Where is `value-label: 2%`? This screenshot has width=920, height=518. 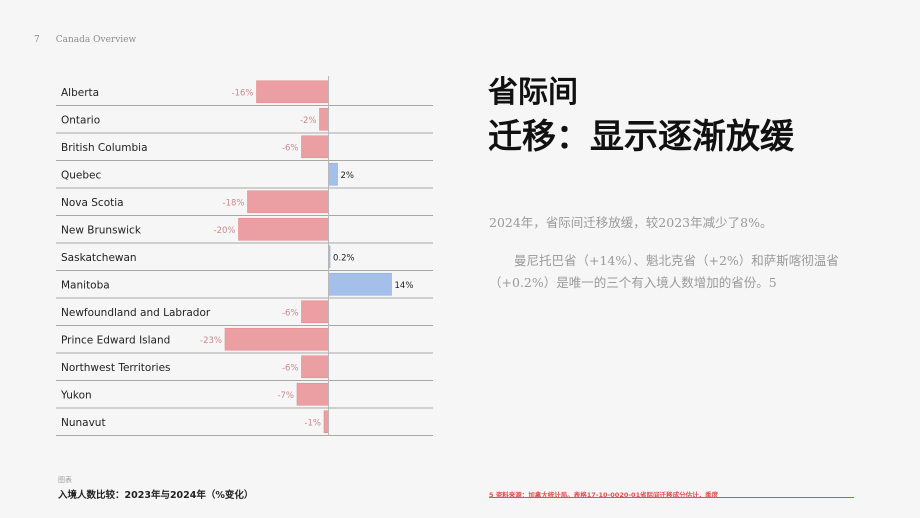 value-label: 2% is located at coordinates (348, 176).